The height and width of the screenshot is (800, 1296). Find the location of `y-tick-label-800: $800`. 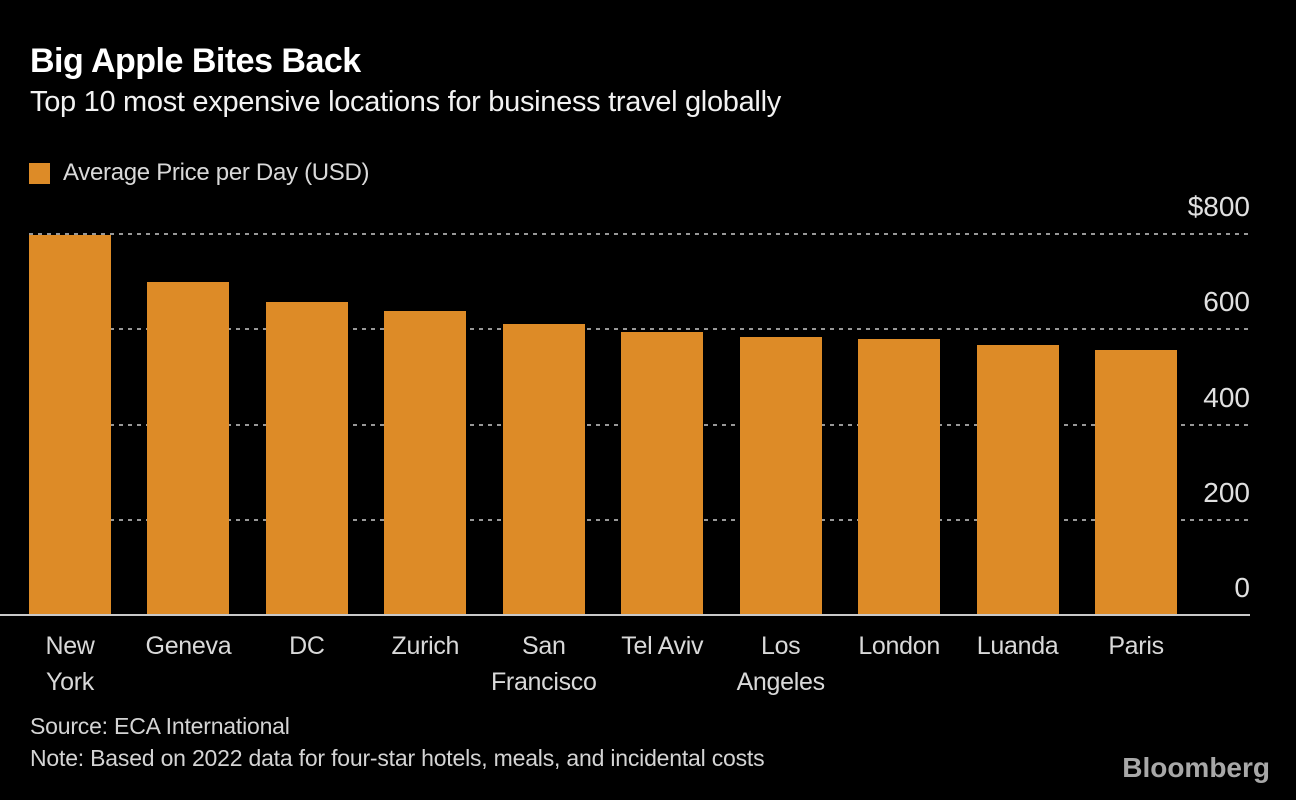

y-tick-label-800: $800 is located at coordinates (1218, 206).